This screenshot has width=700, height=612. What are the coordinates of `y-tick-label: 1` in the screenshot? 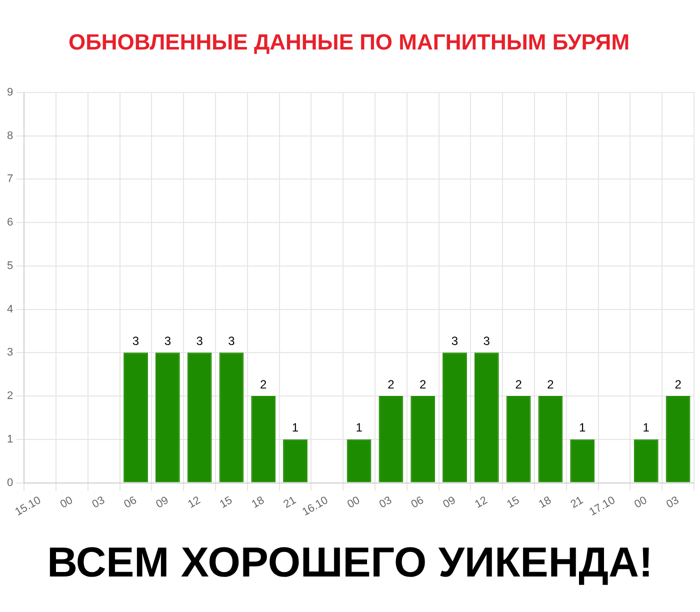 It's located at (10, 439).